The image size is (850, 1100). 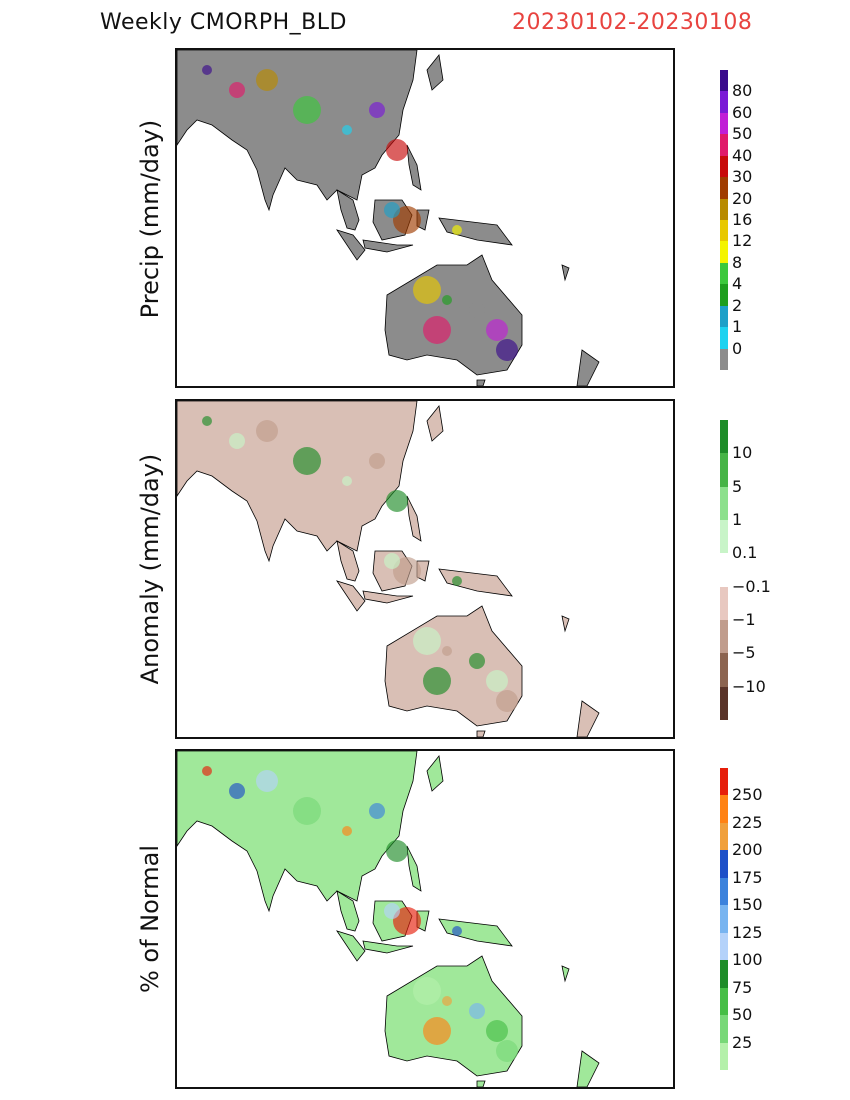 What do you see at coordinates (737, 262) in the screenshot?
I see `colorbar-label: 8` at bounding box center [737, 262].